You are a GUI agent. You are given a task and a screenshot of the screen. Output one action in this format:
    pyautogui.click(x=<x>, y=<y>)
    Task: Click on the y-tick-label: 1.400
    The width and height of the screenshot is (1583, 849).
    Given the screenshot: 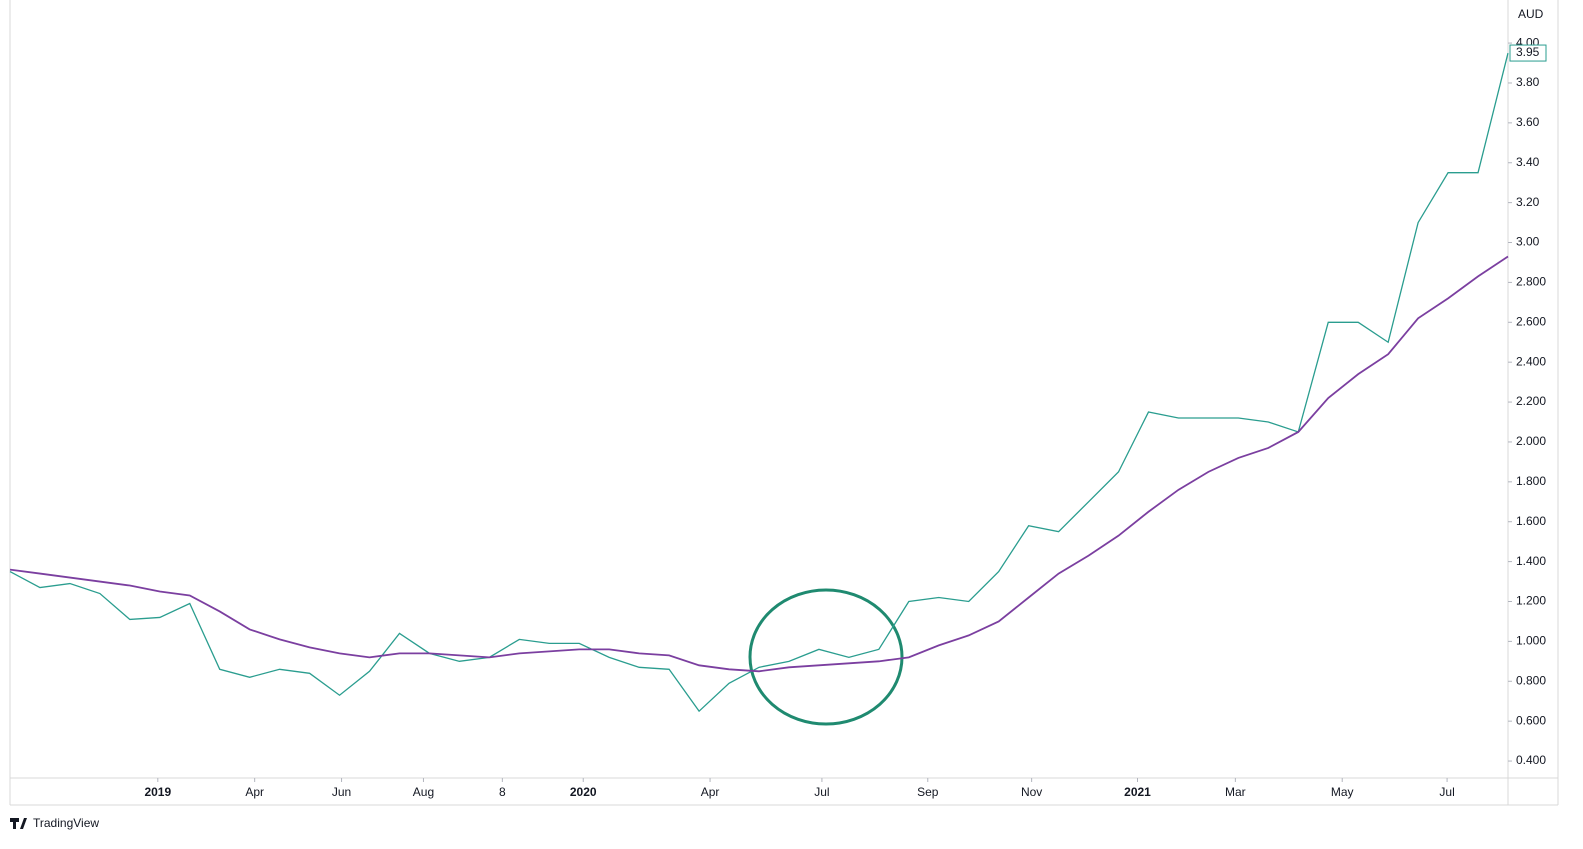 What is the action you would take?
    pyautogui.click(x=1531, y=561)
    